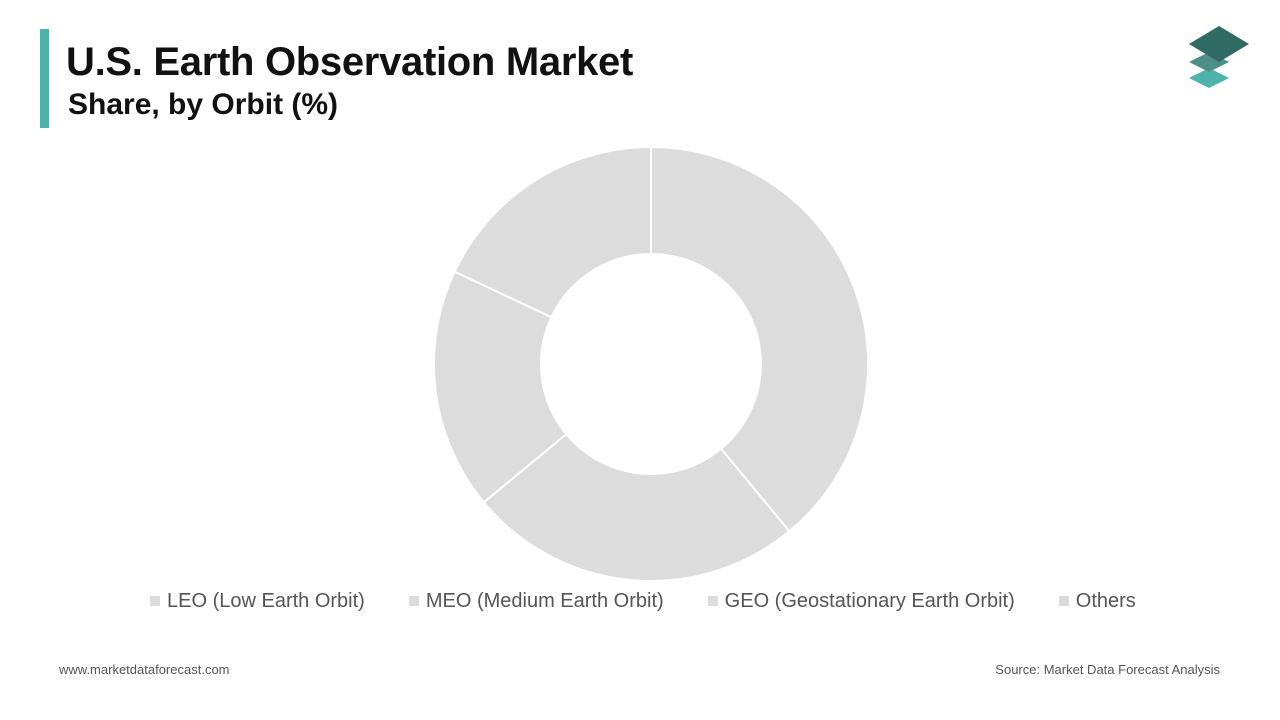 The width and height of the screenshot is (1280, 720). I want to click on legend-item-2: MEO (Medium Earth Orbit), so click(536, 601).